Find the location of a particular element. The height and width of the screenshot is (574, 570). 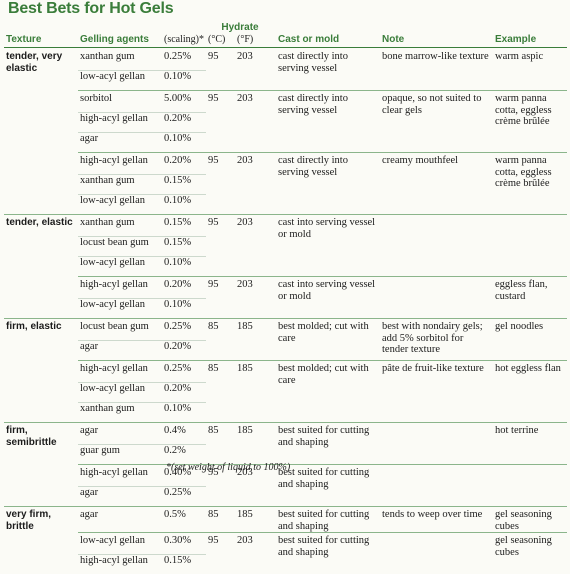

note-cell: creamy mouthfeel is located at coordinates (436, 184).